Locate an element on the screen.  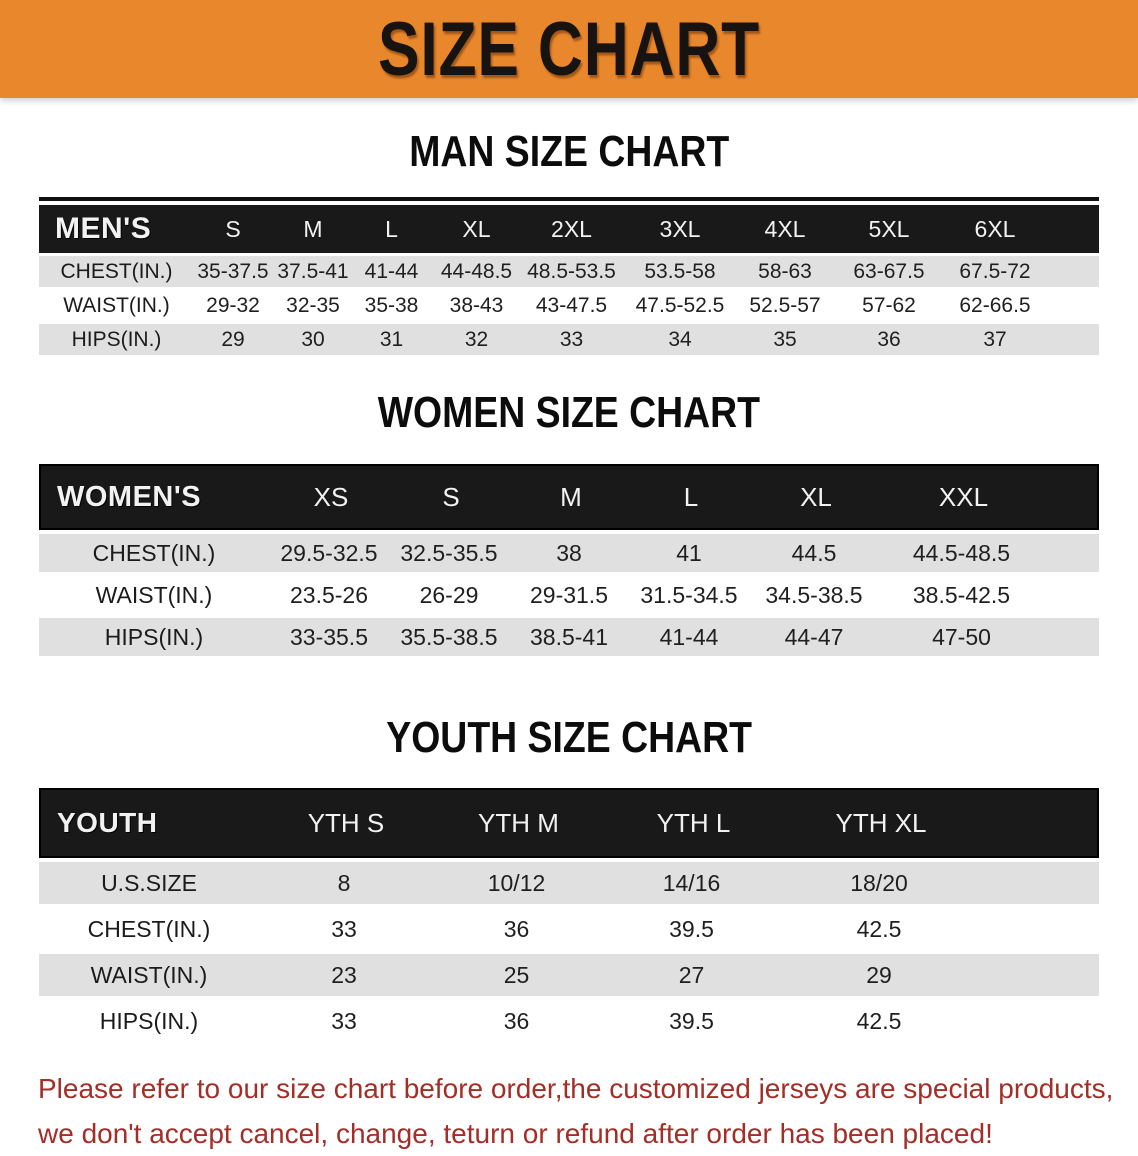
size-value: 37.5-41 is located at coordinates (313, 271).